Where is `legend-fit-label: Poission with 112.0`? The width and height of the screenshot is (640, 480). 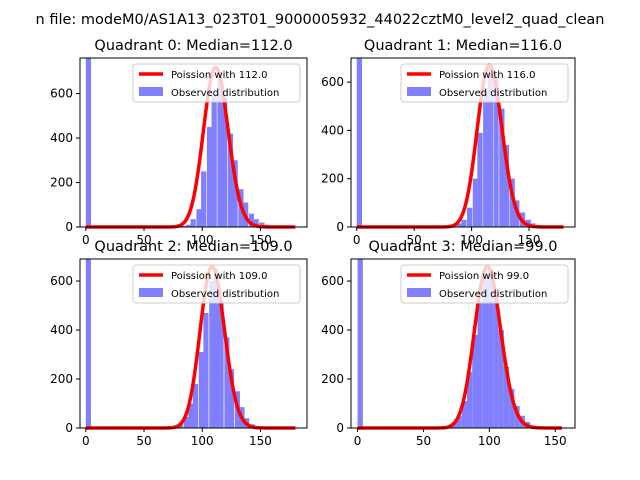 legend-fit-label: Poission with 112.0 is located at coordinates (219, 75).